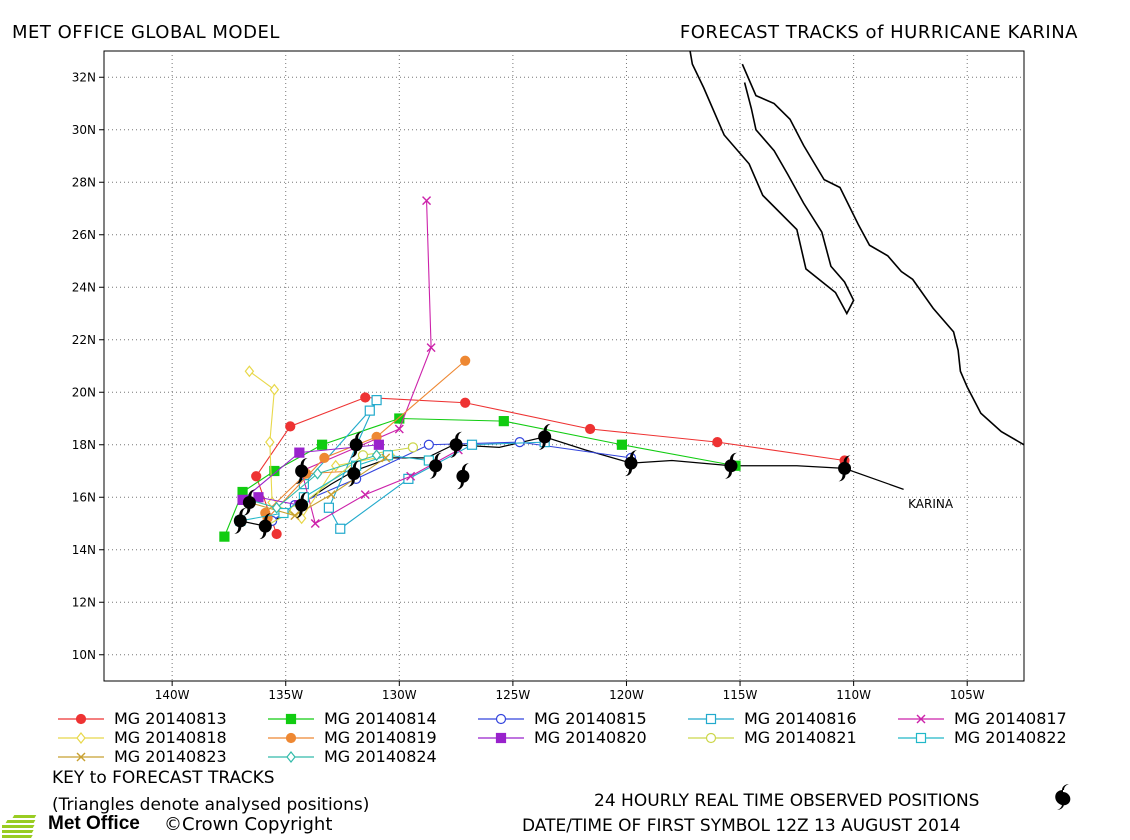 This screenshot has height=840, width=1130. I want to click on legend-label: MG 20140819, so click(380, 737).